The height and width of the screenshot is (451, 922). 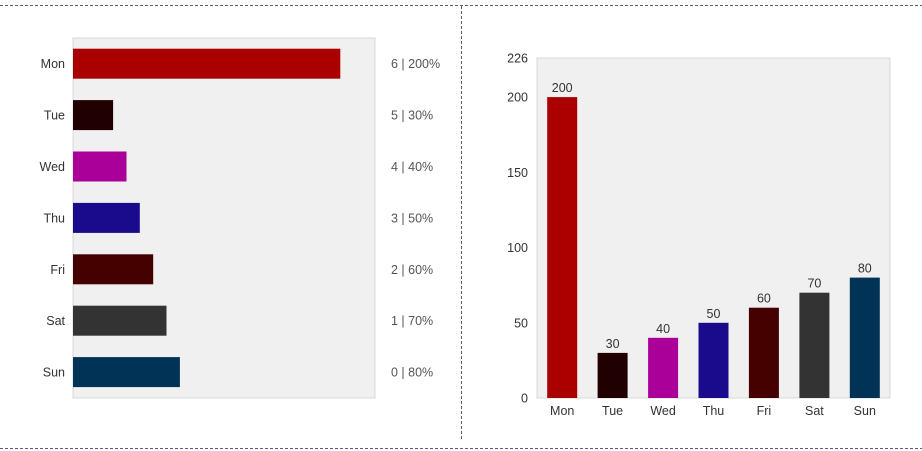 I want to click on hbar-sun, so click(x=126, y=372).